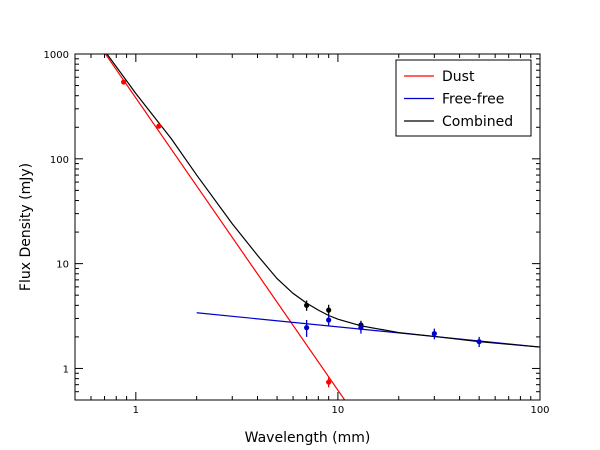  I want to click on series-line-free-free, so click(368, 330).